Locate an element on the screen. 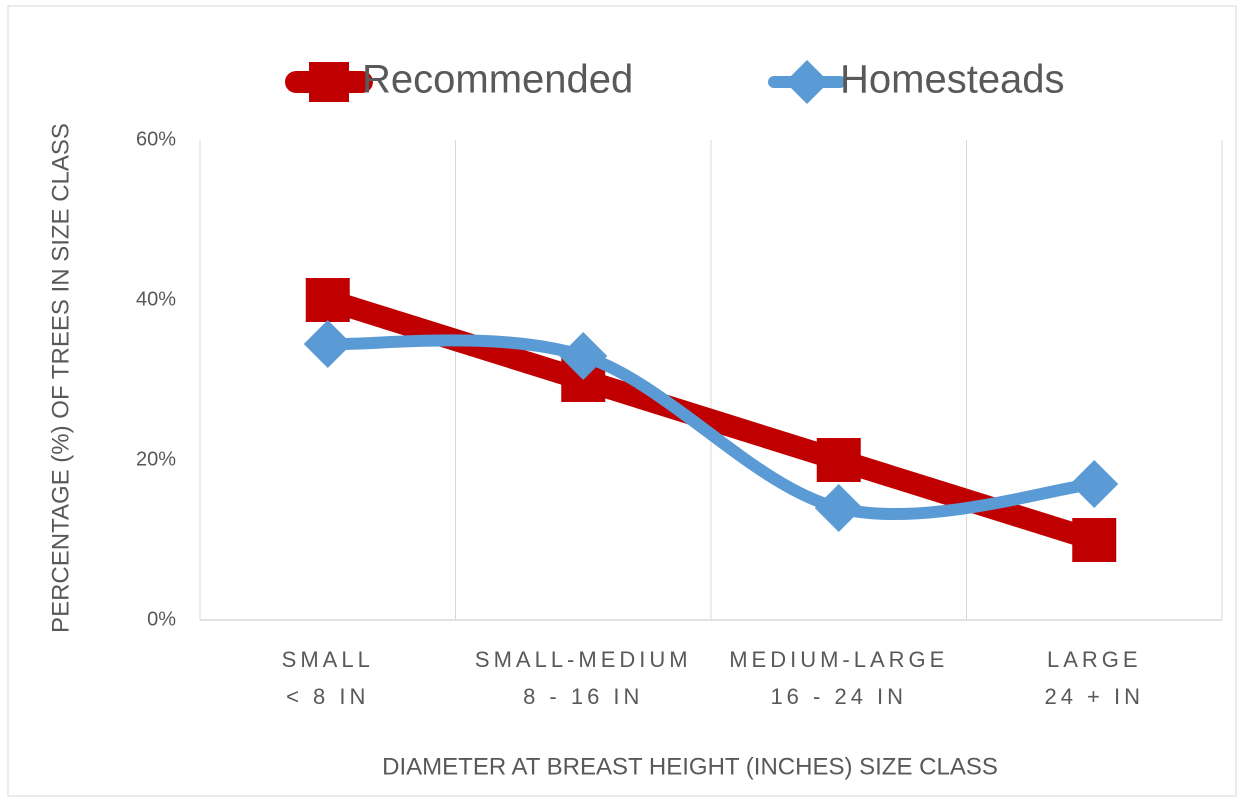 Image resolution: width=1243 pixels, height=803 pixels. y-tick-label: 40% is located at coordinates (156, 299).